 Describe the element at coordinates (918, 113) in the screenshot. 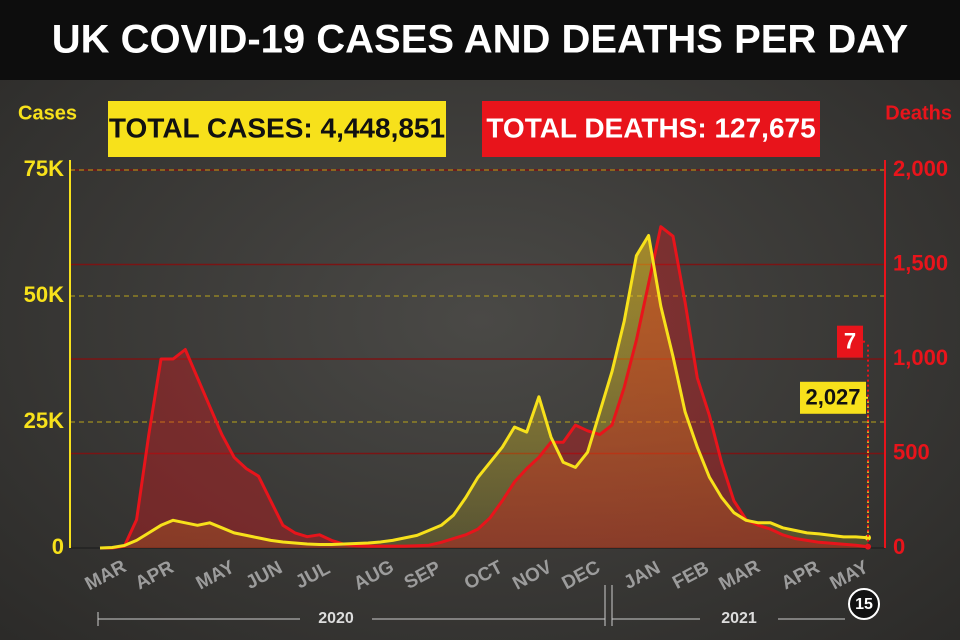

I see `y2-axis-label: Deaths` at that location.